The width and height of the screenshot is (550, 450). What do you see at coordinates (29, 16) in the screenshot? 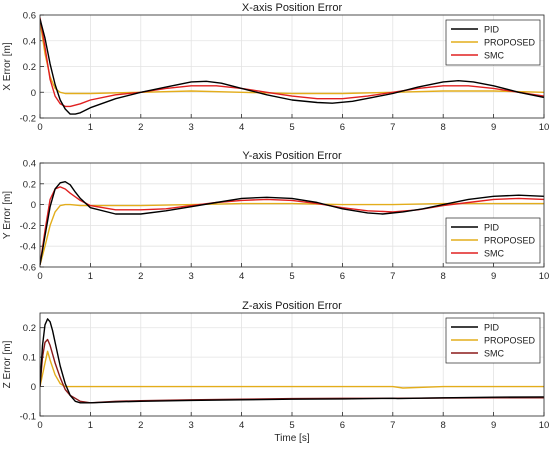
I see `y-tick-label: 0.6` at bounding box center [29, 16].